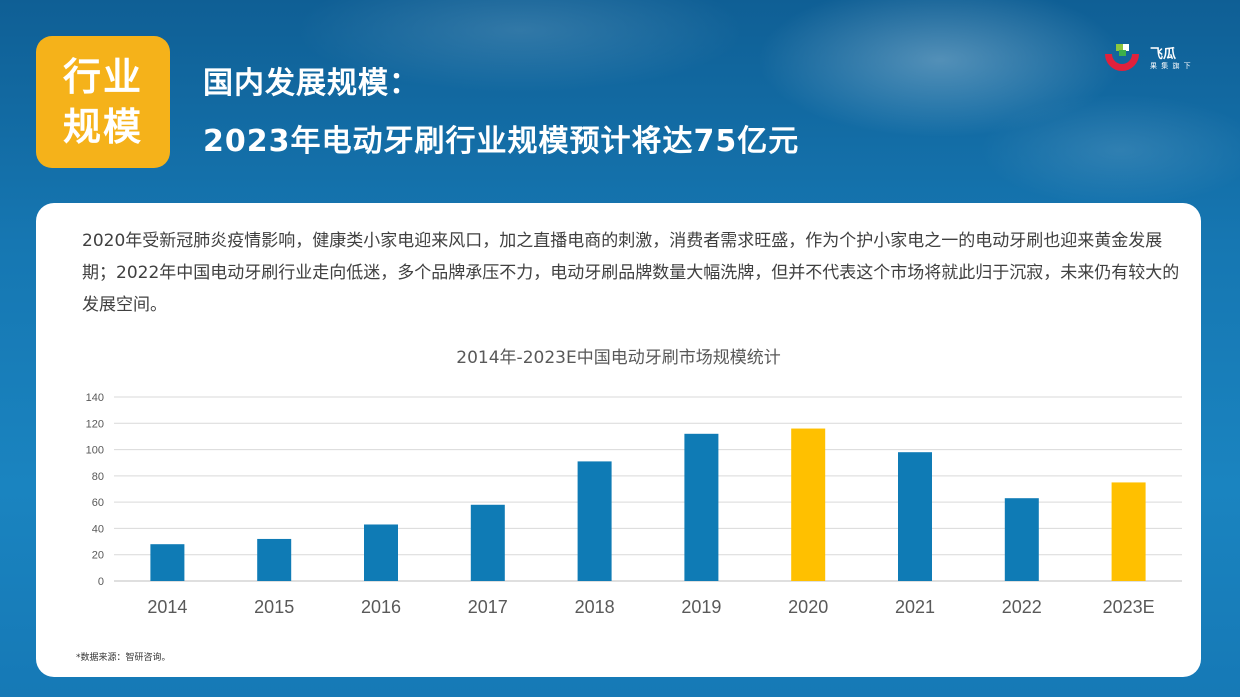  Describe the element at coordinates (1122, 57) in the screenshot. I see `brand-logo-icon` at that location.